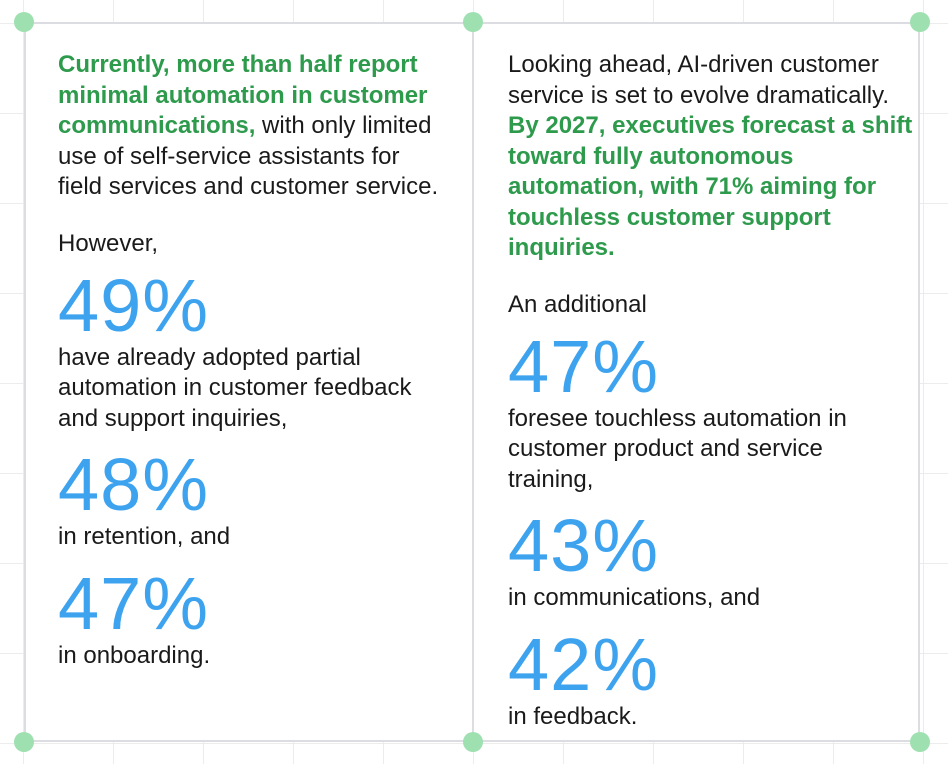  I want to click on right-stat-text-3: in feedback., so click(573, 716).